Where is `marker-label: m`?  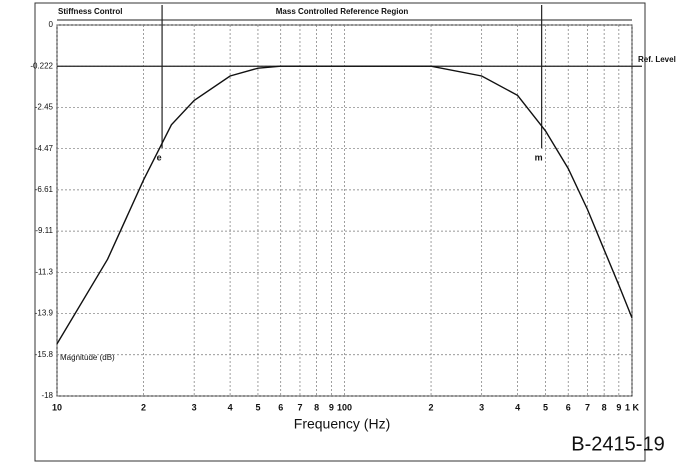
marker-label: m is located at coordinates (539, 157).